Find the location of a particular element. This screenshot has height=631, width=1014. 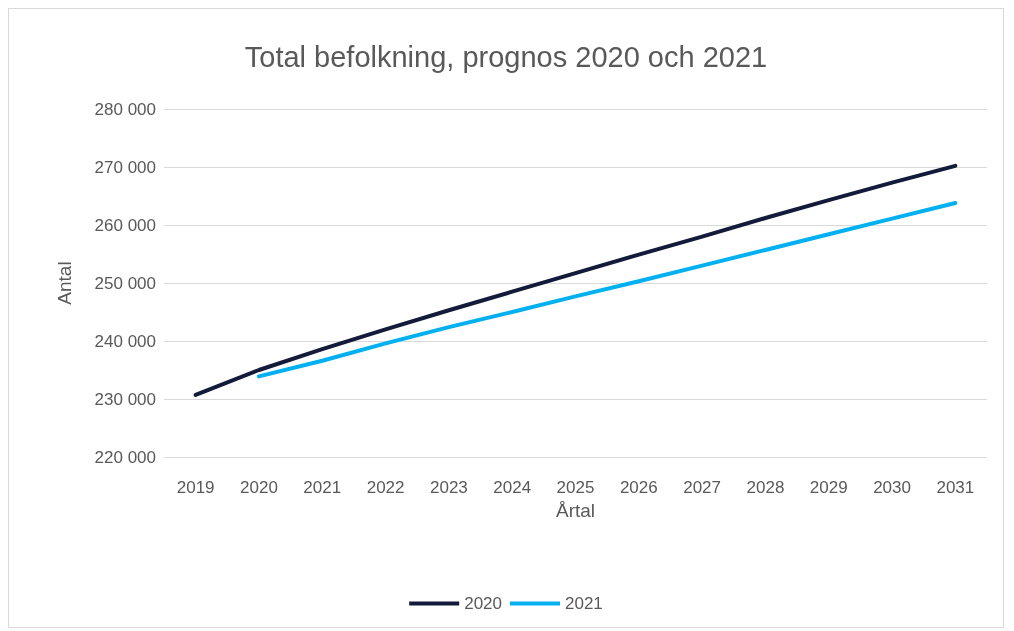

y-axis-title: Antal is located at coordinates (64, 283).